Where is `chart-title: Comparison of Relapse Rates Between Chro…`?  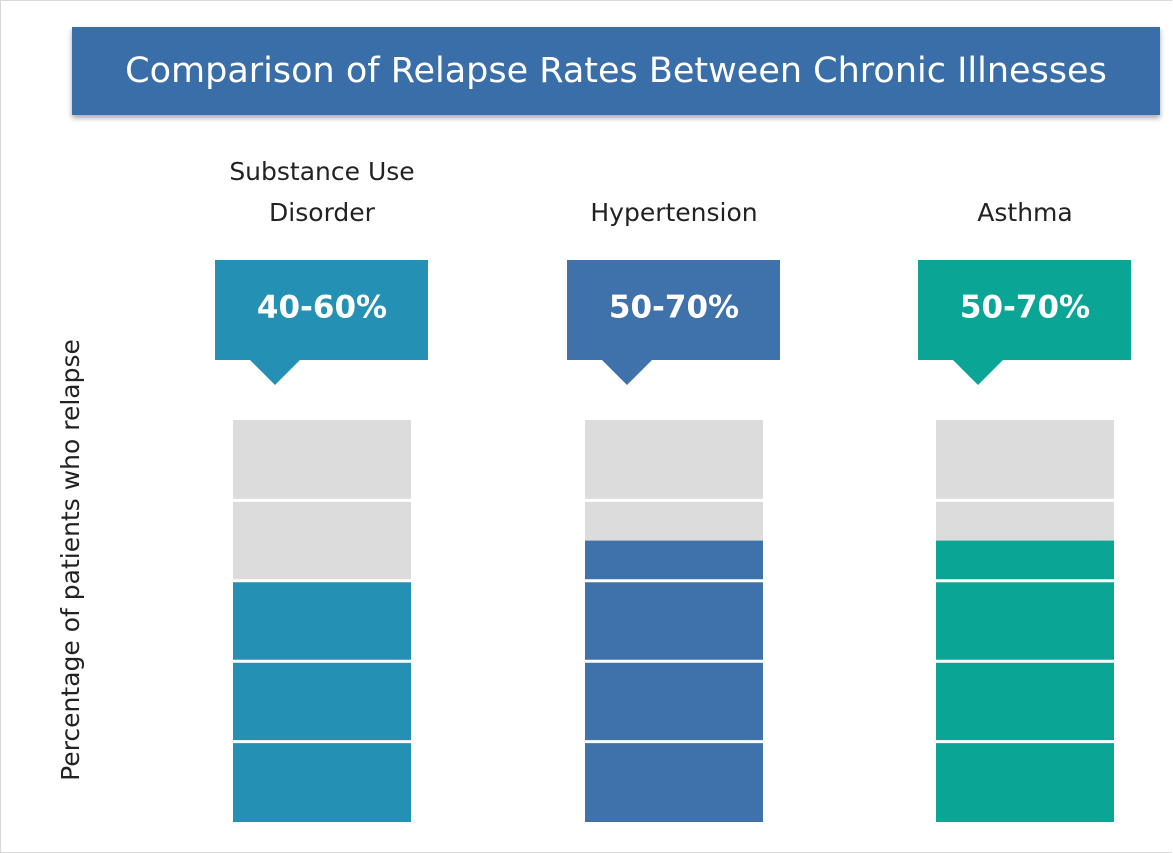 chart-title: Comparison of Relapse Rates Between Chro… is located at coordinates (616, 71).